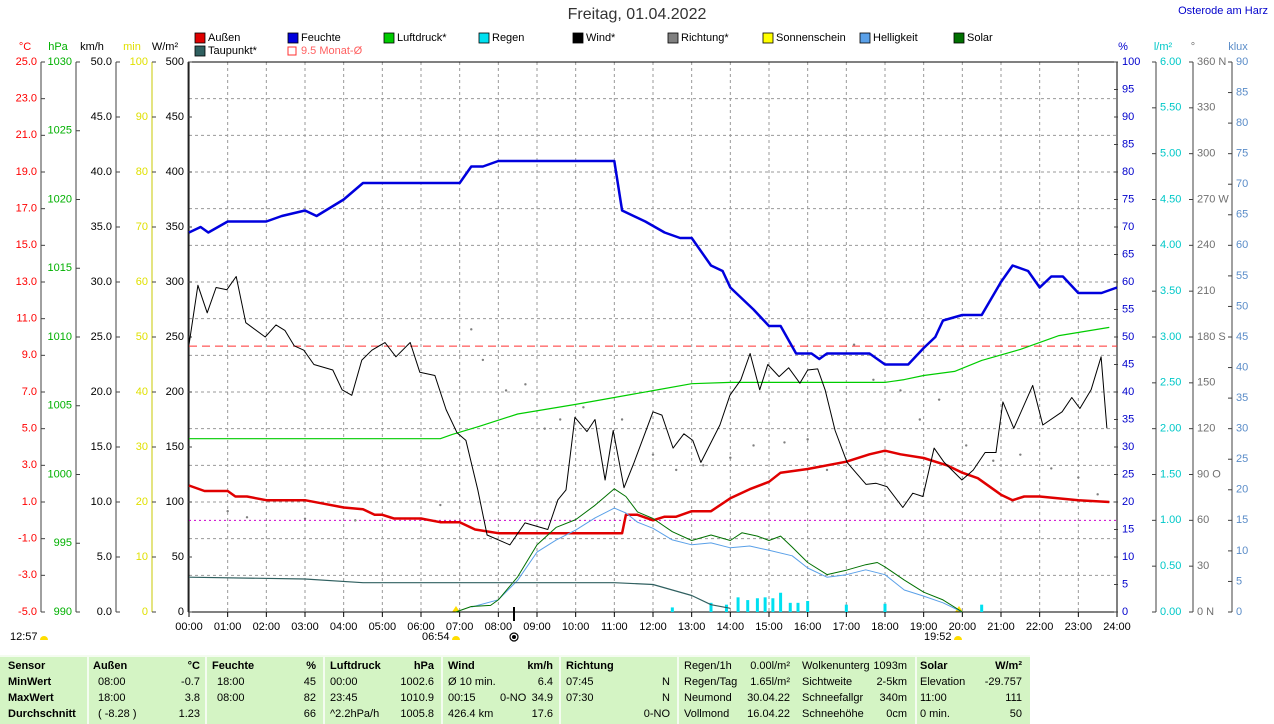 This screenshot has width=1274, height=724. Describe the element at coordinates (27, 612) in the screenshot. I see `y-tick-label: -5.0` at that location.